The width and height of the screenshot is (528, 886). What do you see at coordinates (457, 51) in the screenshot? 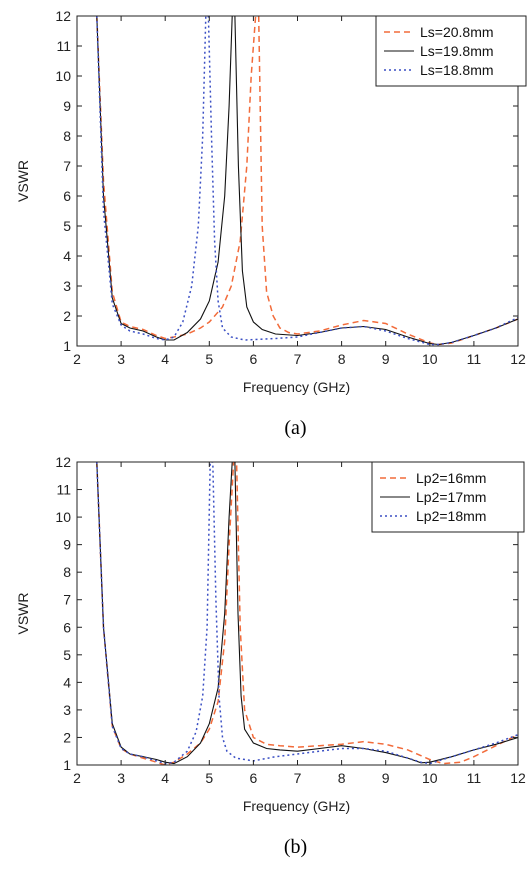
I see `legend-label-2: Ls=19.8mm` at bounding box center [457, 51].